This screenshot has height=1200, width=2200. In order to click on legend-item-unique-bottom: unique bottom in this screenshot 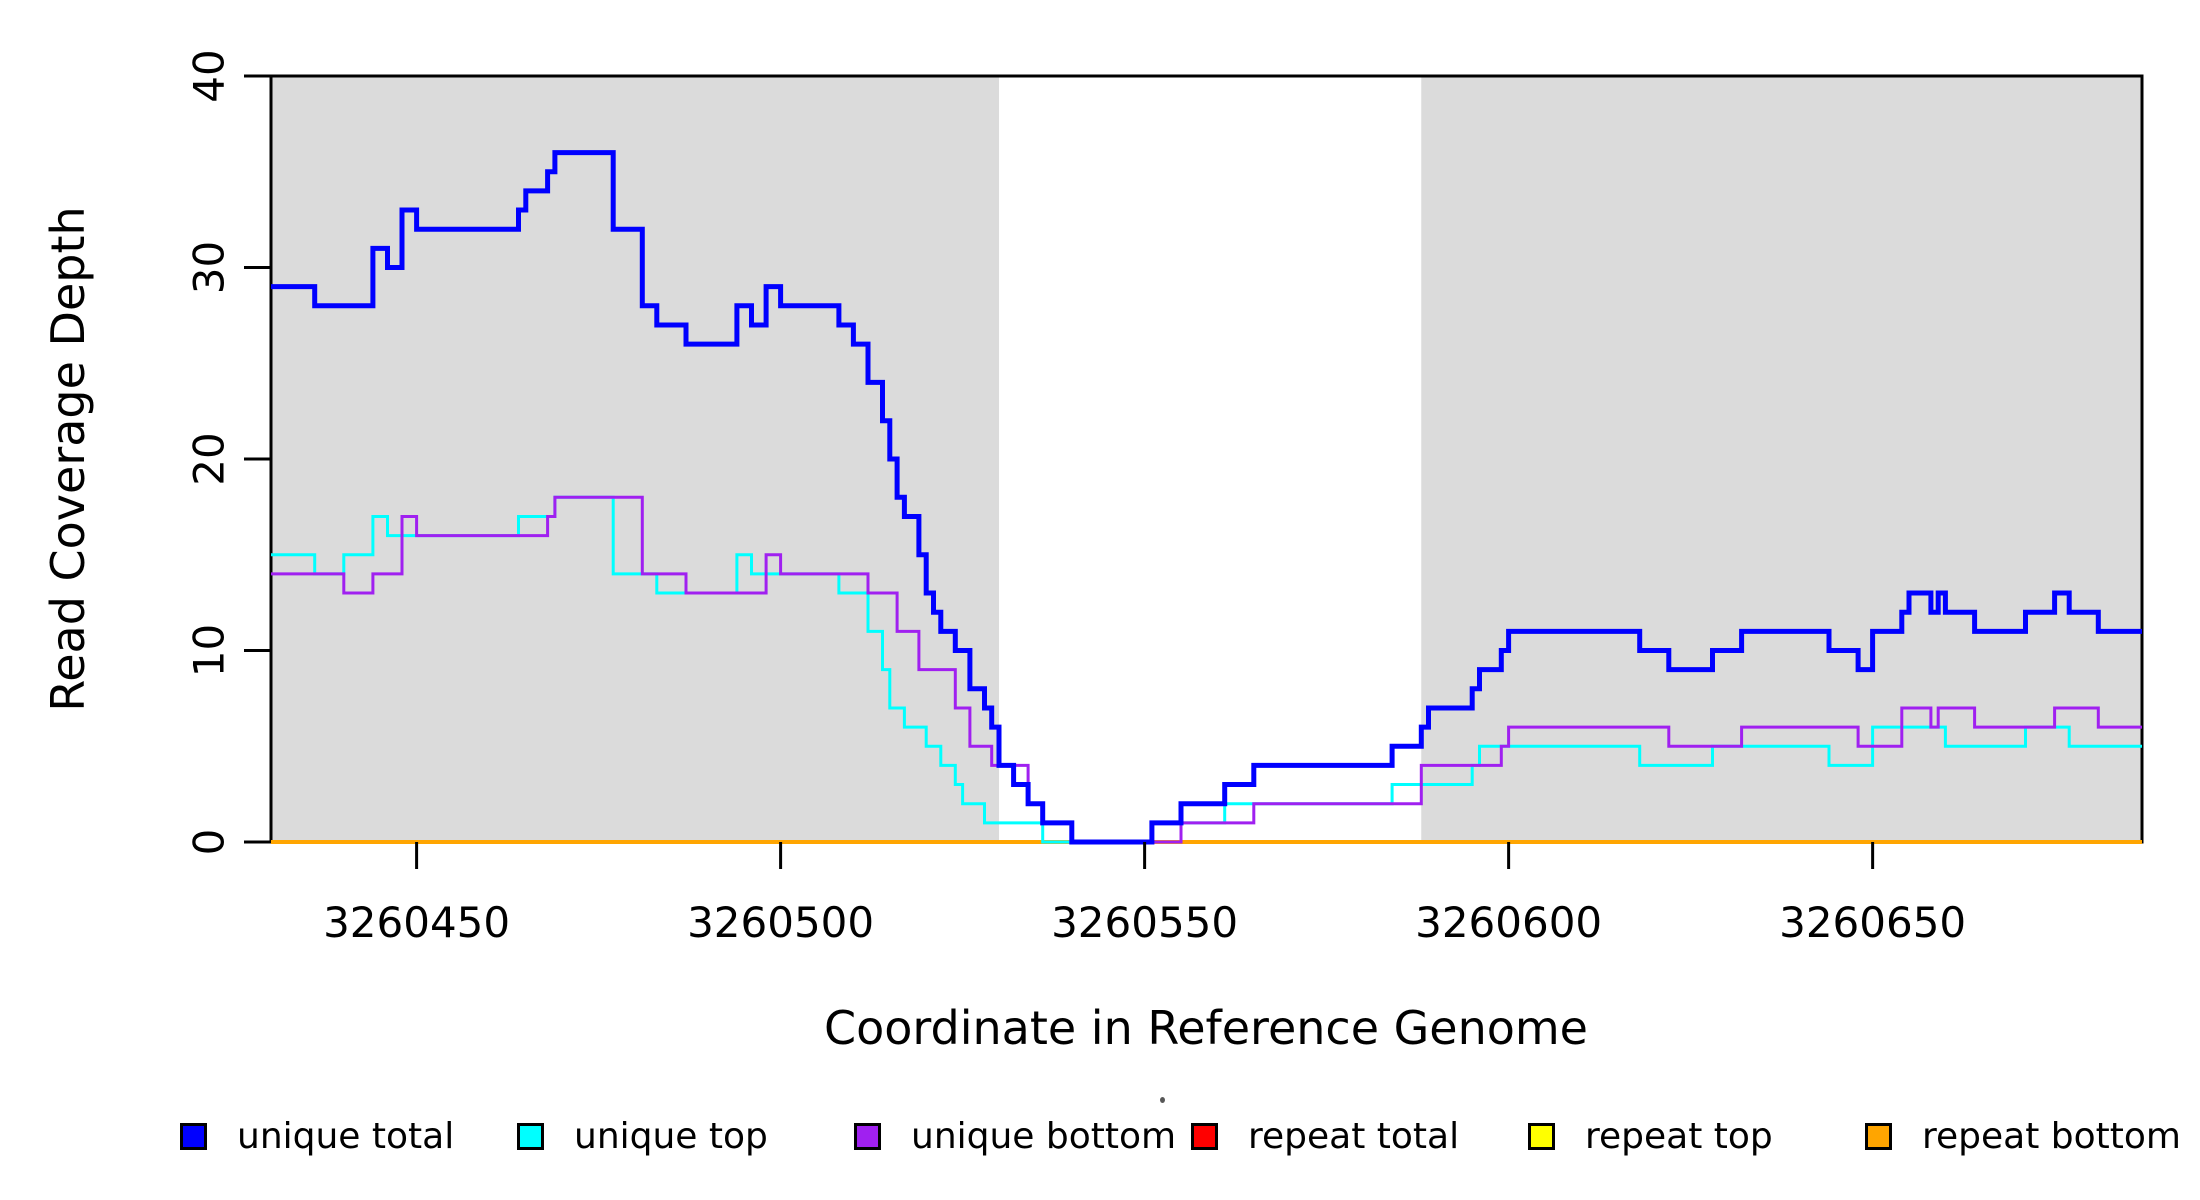, I will do `click(1015, 1136)`.